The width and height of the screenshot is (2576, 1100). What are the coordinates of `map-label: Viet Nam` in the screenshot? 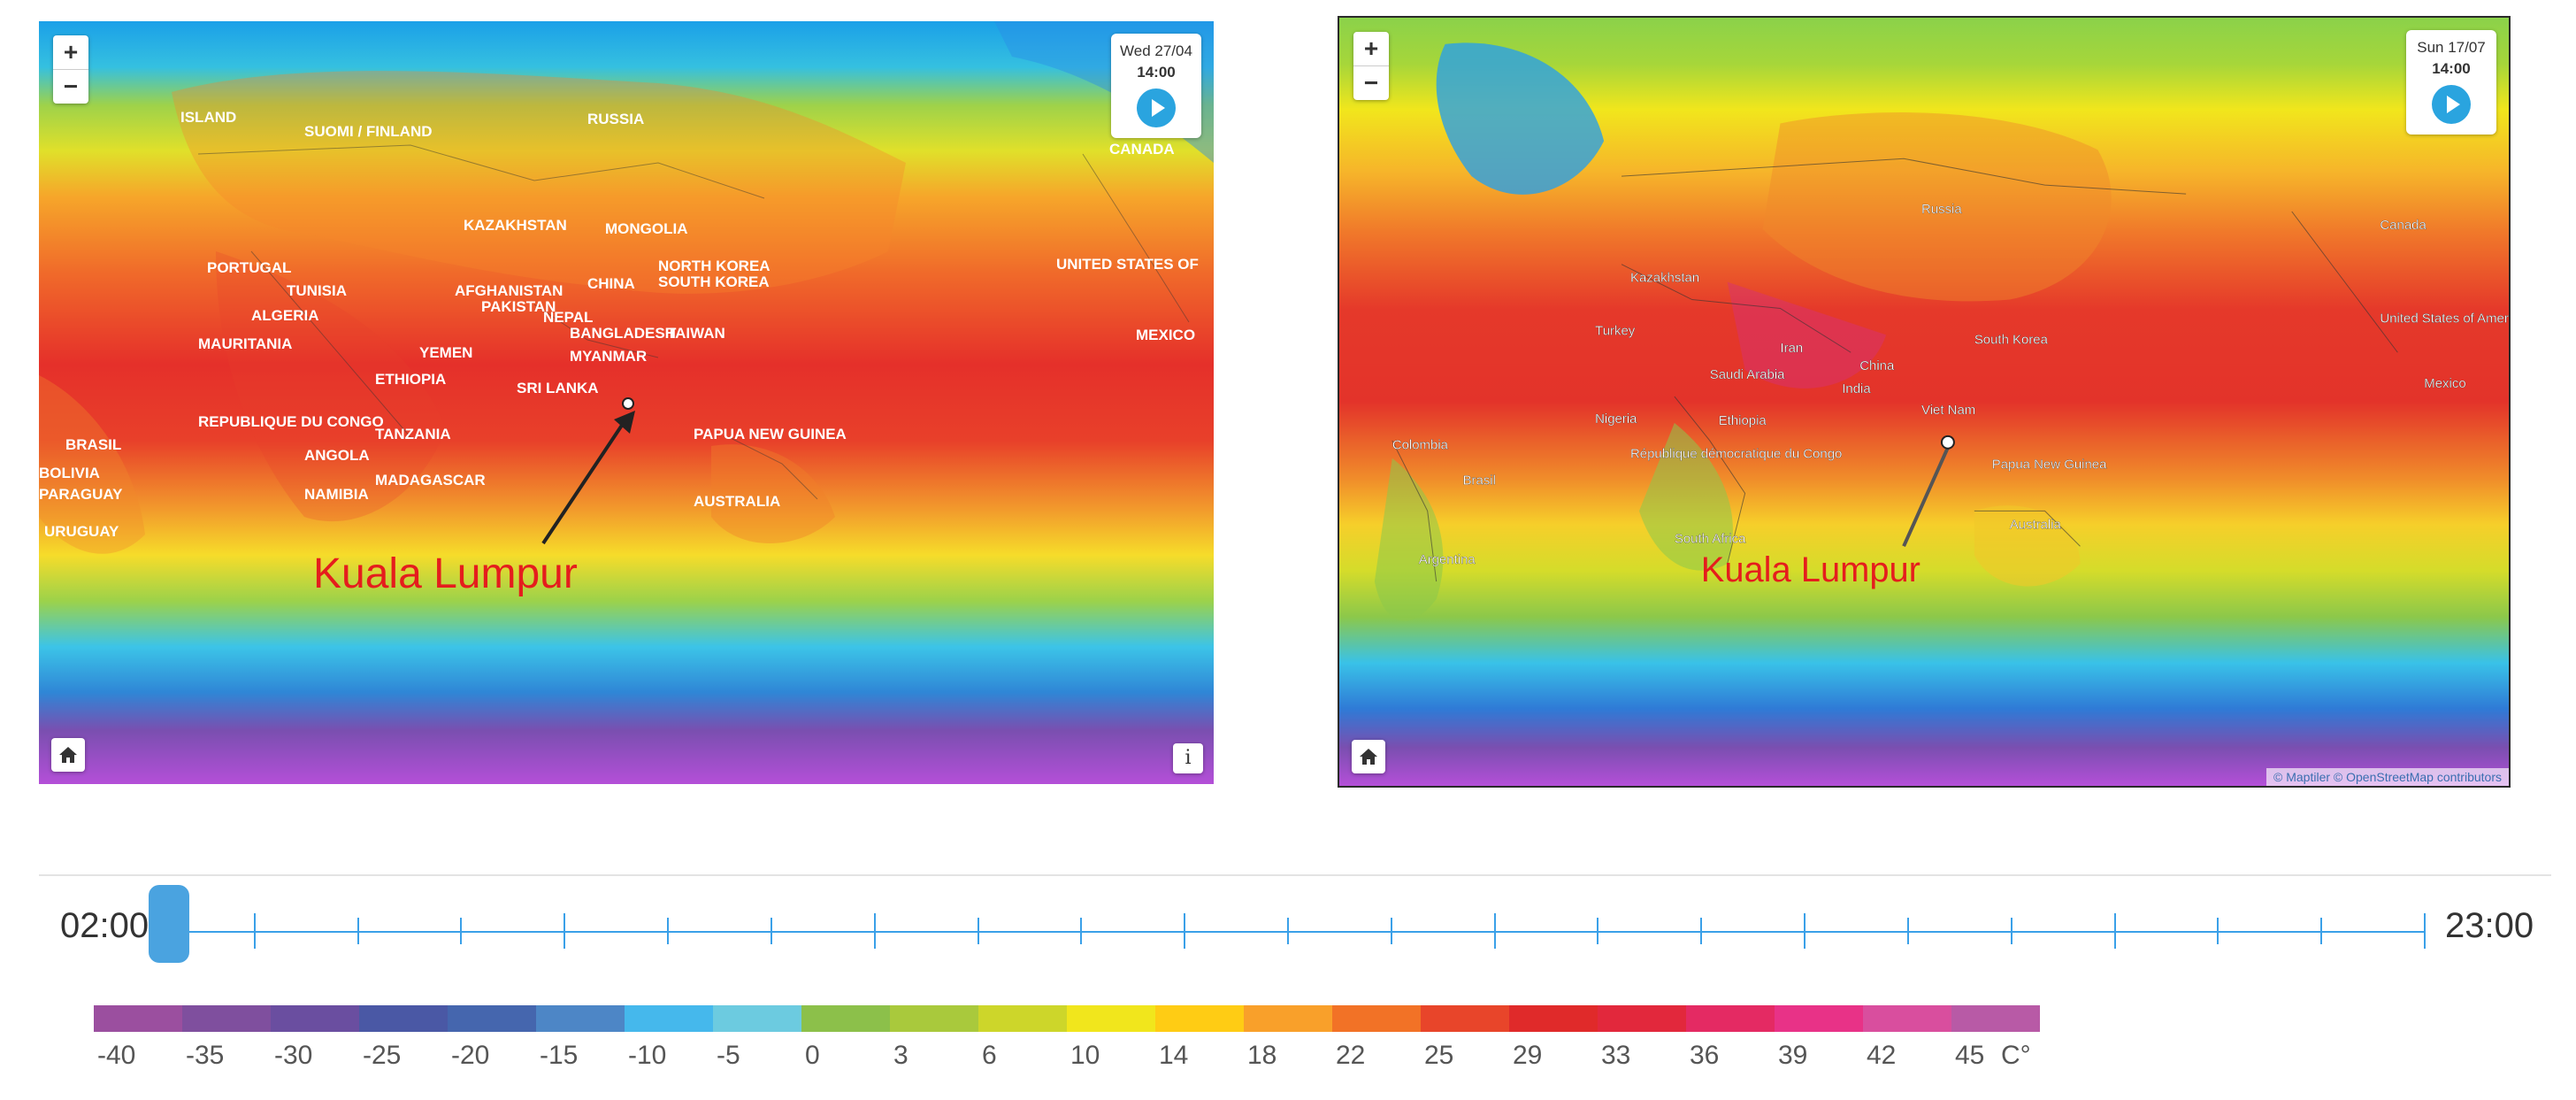 It's located at (1948, 410).